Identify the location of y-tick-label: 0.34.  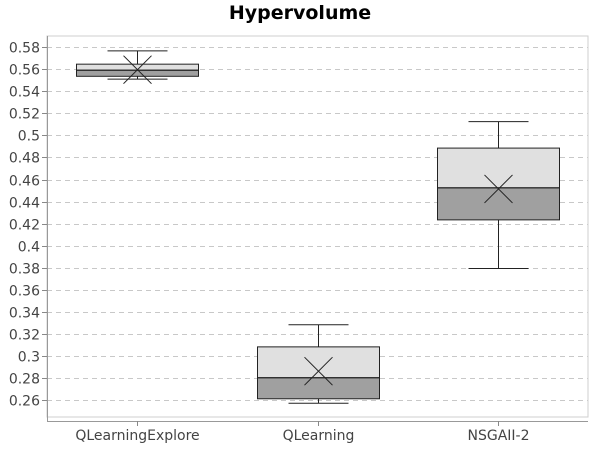
(24, 314).